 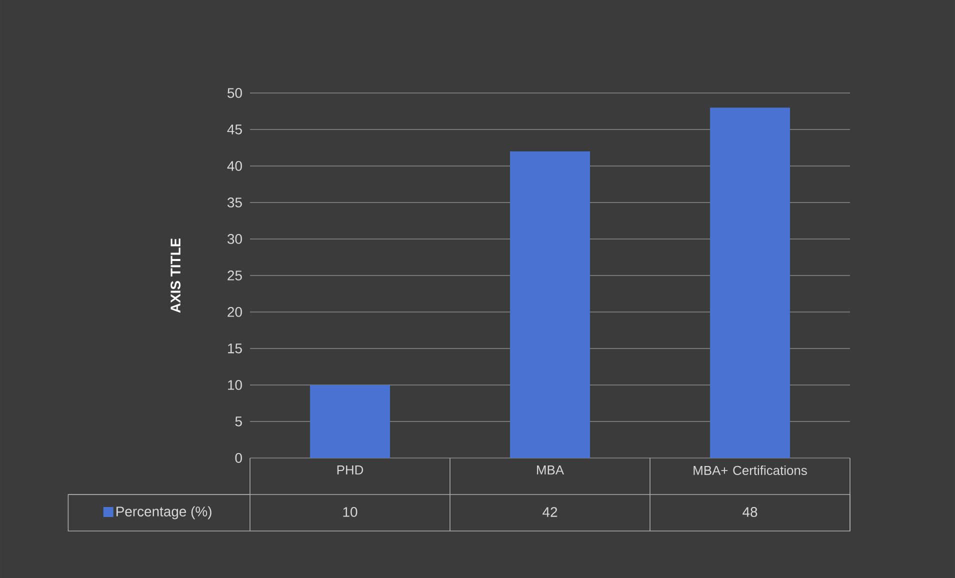 What do you see at coordinates (550, 512) in the screenshot?
I see `data-label: 42` at bounding box center [550, 512].